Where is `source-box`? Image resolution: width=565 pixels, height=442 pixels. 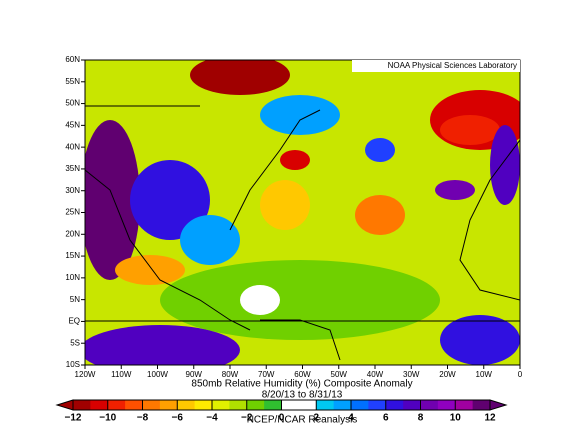
source-box is located at coordinates (436, 66).